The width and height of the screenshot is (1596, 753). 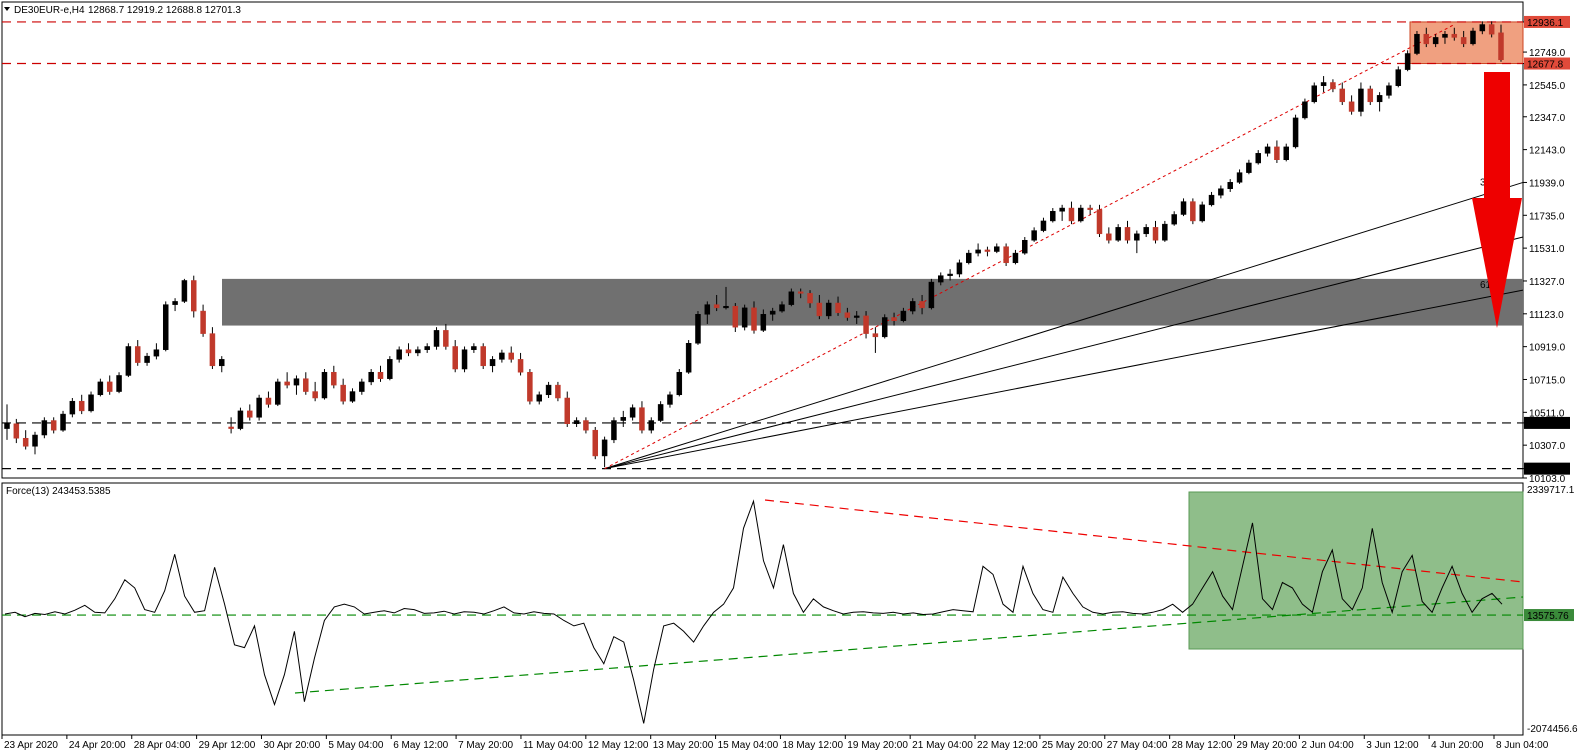 I want to click on x-tick: 6 May 12:00, so click(x=419, y=743).